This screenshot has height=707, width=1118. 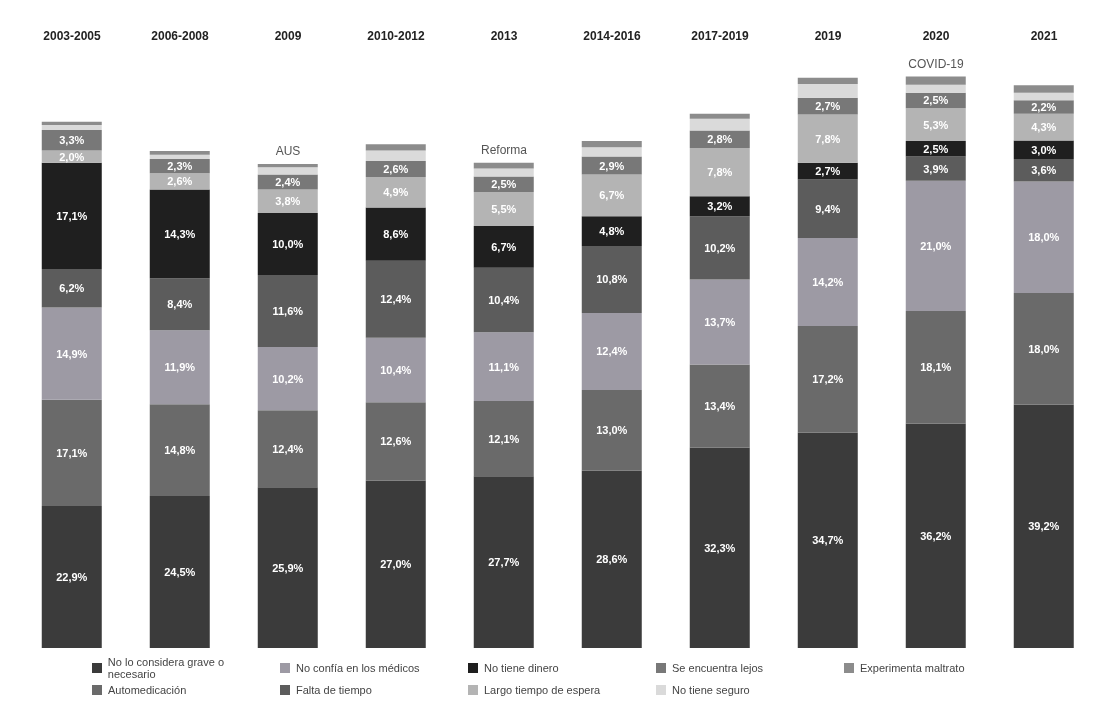 I want to click on data-label: 4,8%, so click(x=612, y=231).